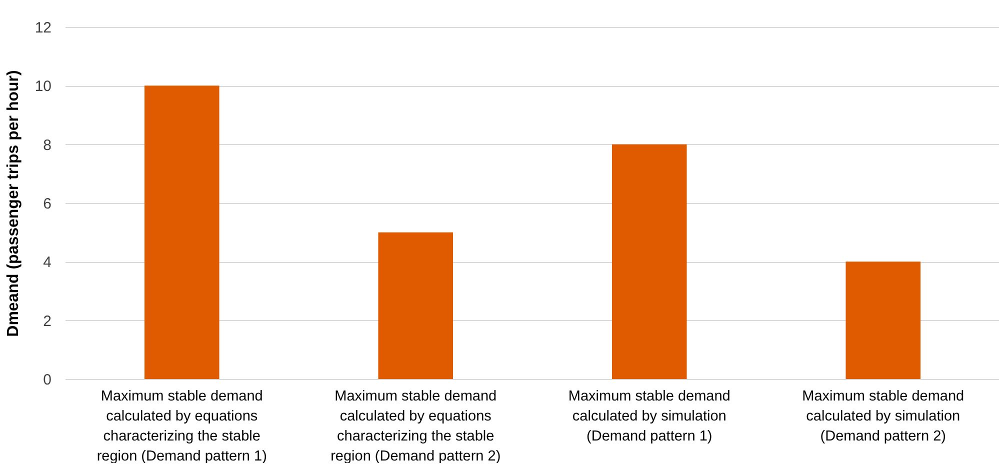 The width and height of the screenshot is (999, 474). Describe the element at coordinates (43, 87) in the screenshot. I see `y-tick-label: 10` at that location.